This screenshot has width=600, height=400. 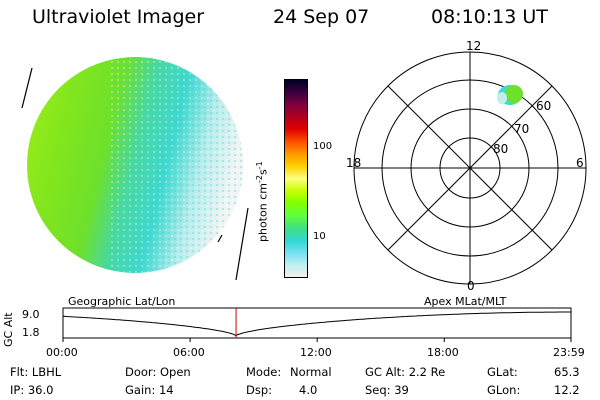 What do you see at coordinates (502, 372) in the screenshot?
I see `glat-label: GLat:` at bounding box center [502, 372].